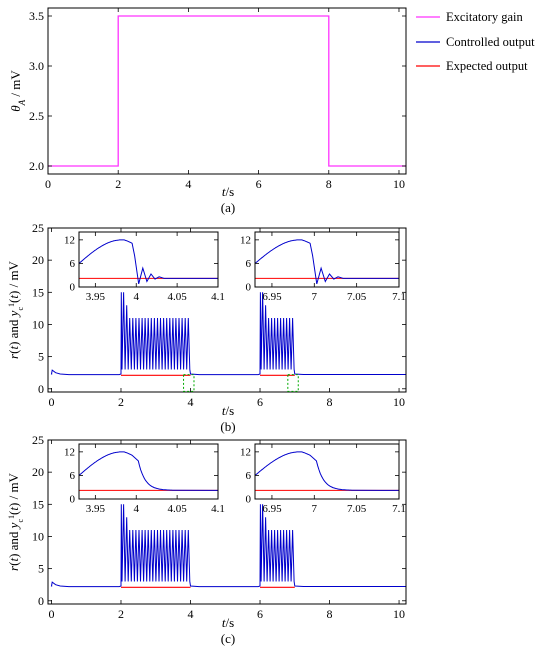 The image size is (550, 652). I want to click on panel-c-inset-1: 3.95 4 4.05 4.1 0 6 12, so click(144, 479).